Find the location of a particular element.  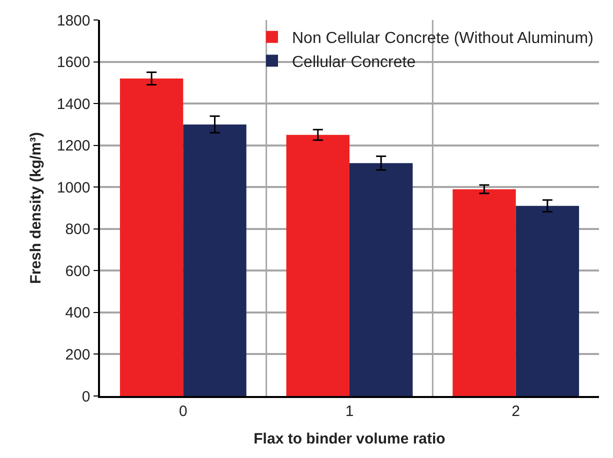

y-tick-label: 1000 is located at coordinates (73, 187).